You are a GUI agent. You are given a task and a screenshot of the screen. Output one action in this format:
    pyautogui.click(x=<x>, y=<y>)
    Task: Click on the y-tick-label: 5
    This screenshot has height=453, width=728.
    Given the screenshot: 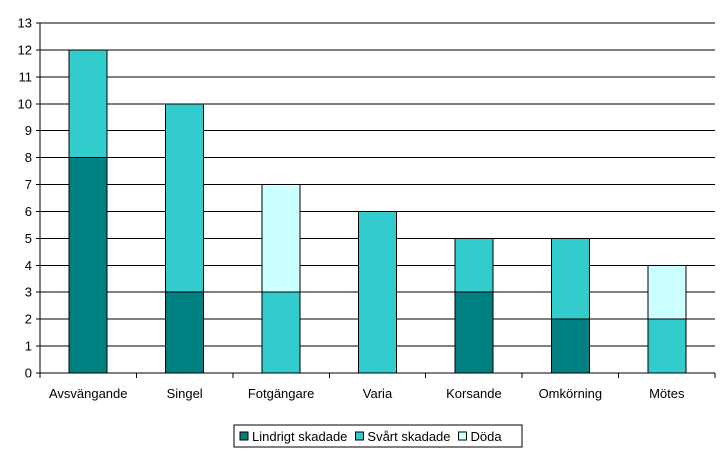 What is the action you would take?
    pyautogui.click(x=28, y=238)
    